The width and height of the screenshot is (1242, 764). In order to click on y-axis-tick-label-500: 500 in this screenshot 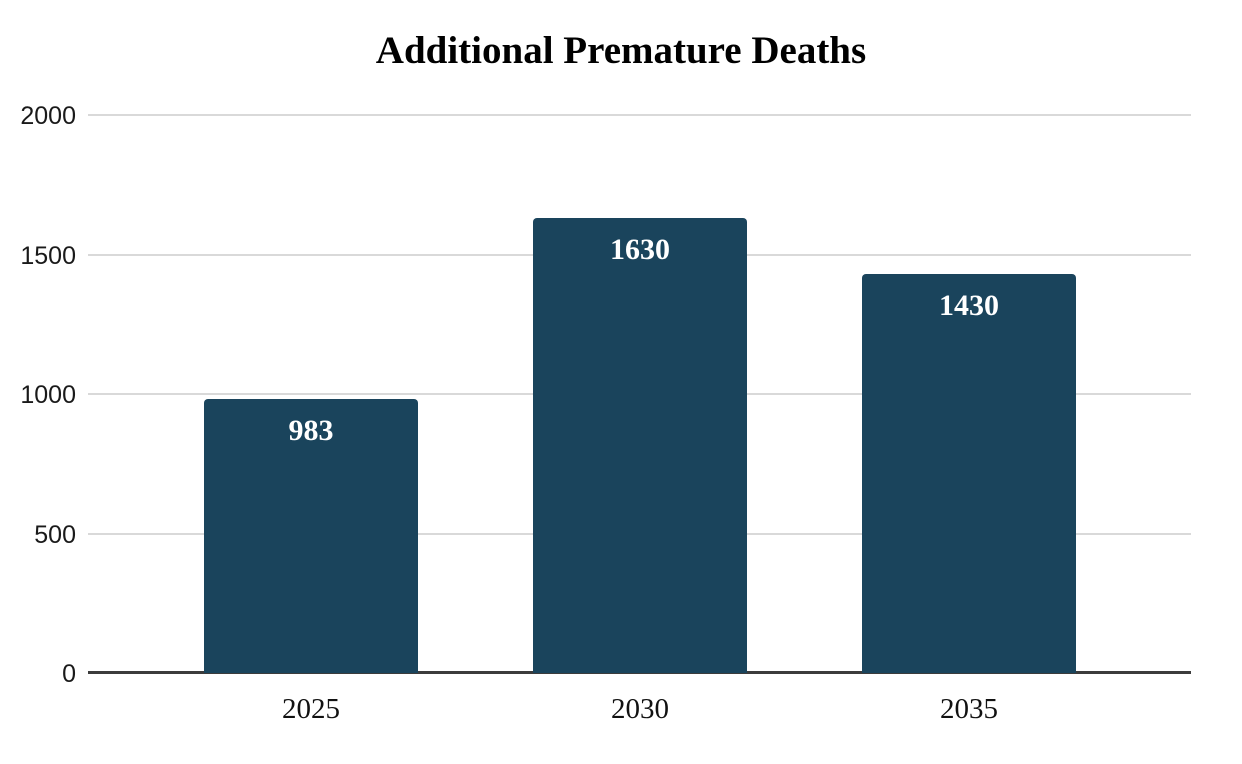, I will do `click(55, 534)`.